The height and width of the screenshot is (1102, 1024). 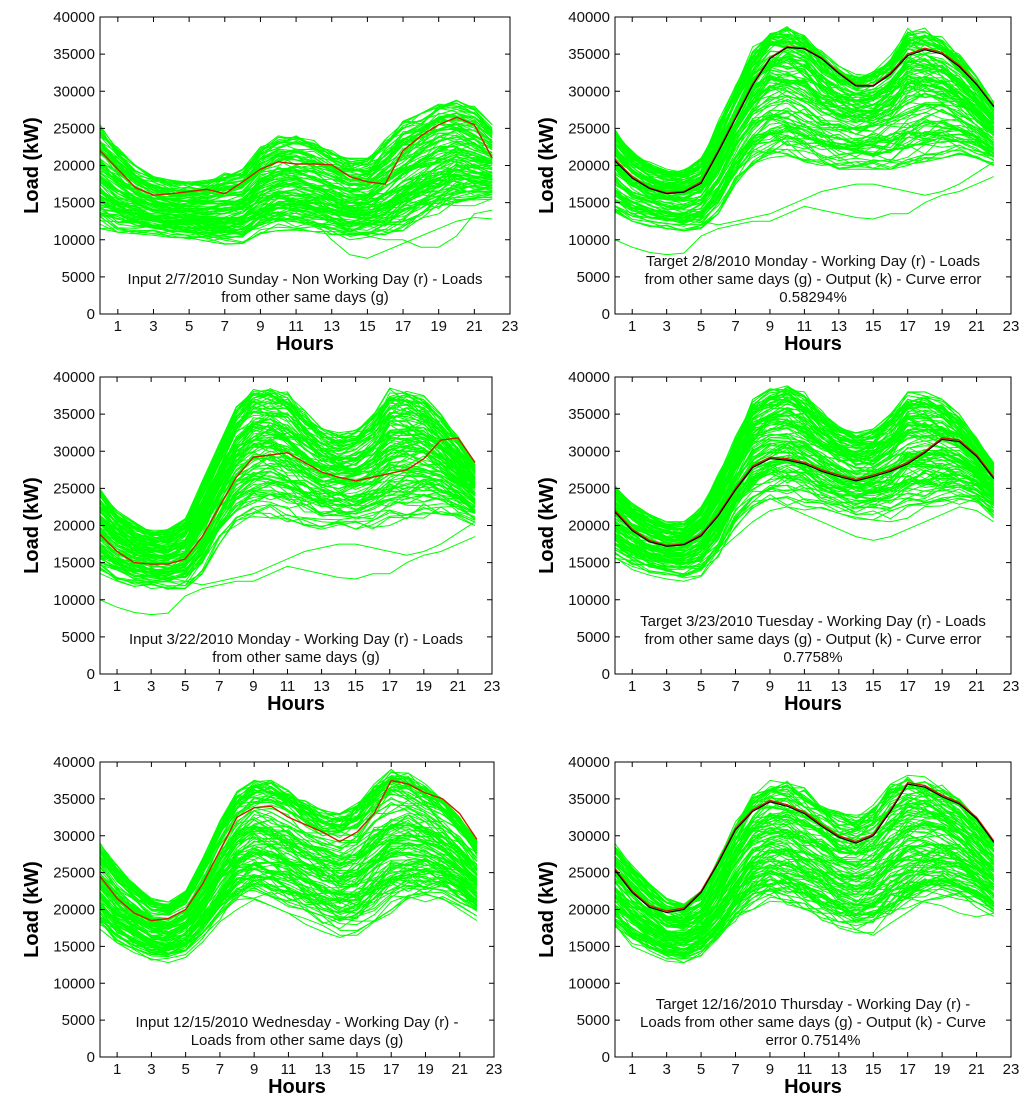 I want to click on x-tick-label: 9, so click(x=254, y=1069).